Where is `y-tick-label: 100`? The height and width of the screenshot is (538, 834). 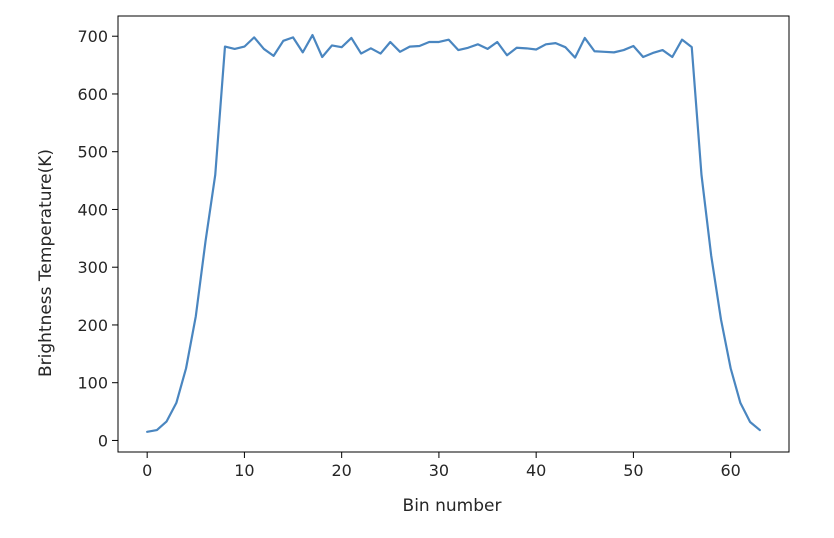 y-tick-label: 100 is located at coordinates (92, 383).